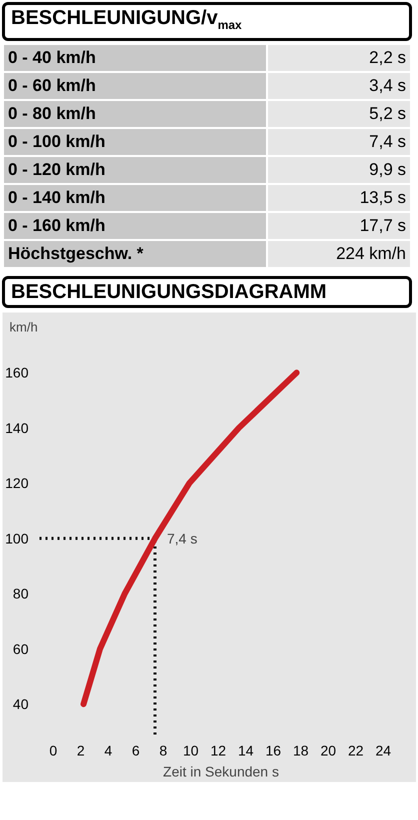 The width and height of the screenshot is (418, 820). I want to click on text: 0 - 160 km/h, so click(135, 226).